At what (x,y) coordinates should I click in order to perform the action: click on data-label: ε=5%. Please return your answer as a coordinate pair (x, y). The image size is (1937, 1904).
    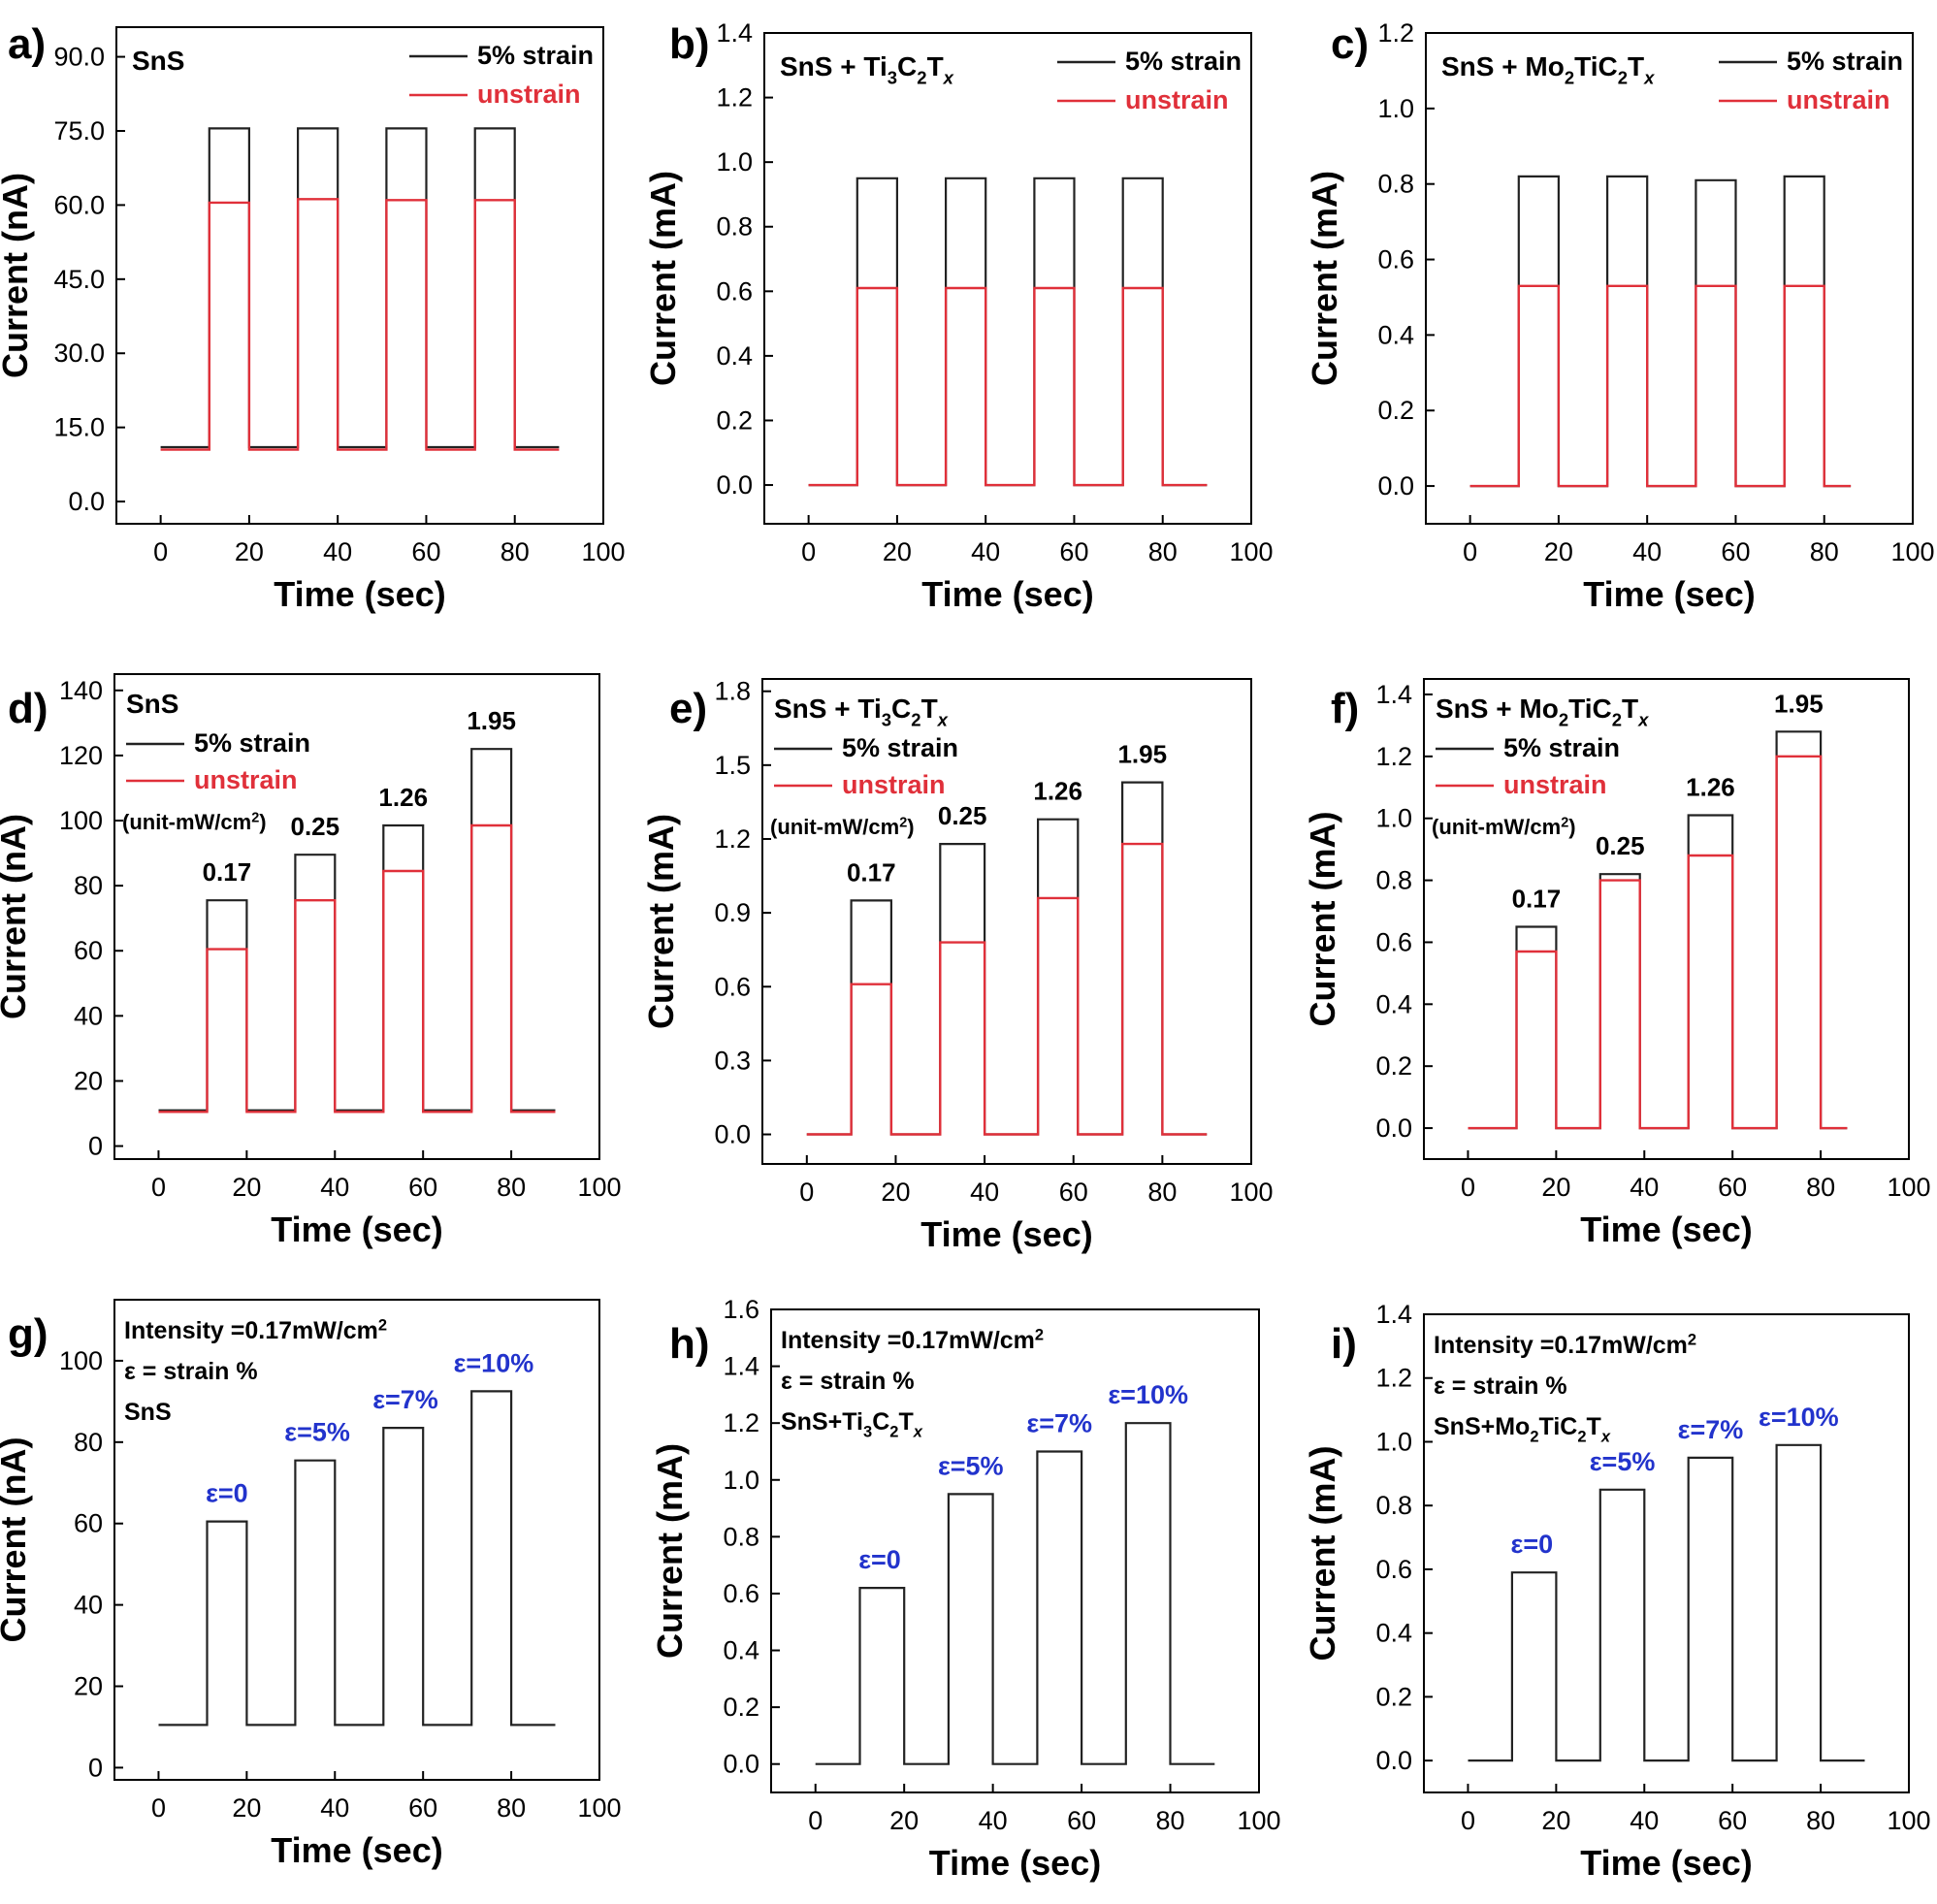
    Looking at the image, I should click on (971, 1465).